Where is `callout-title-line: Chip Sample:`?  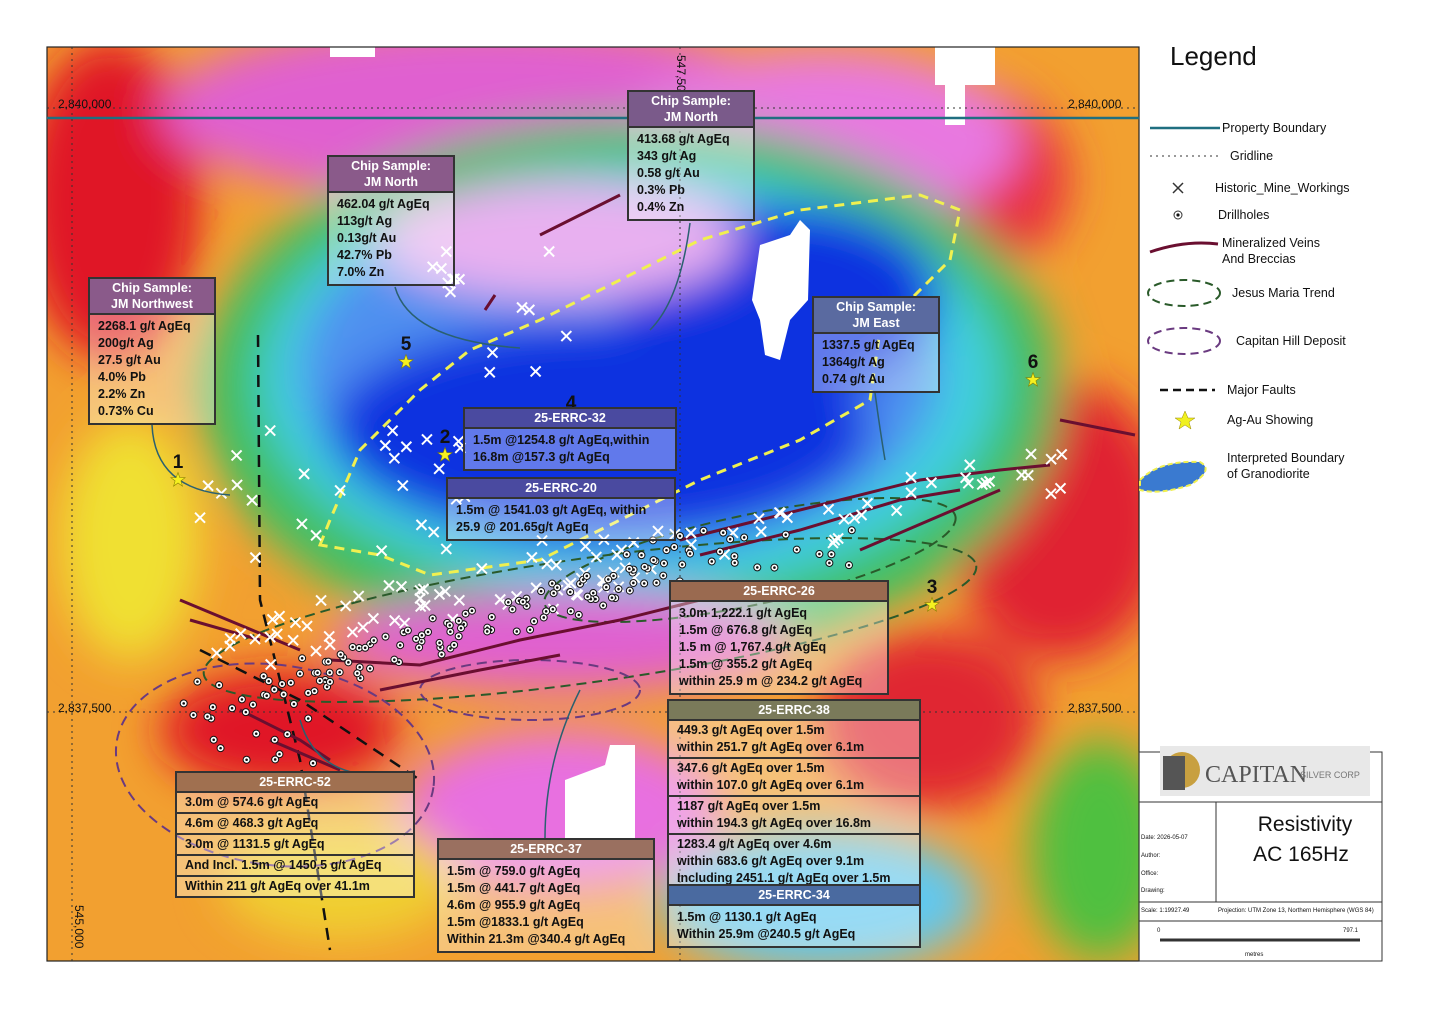 callout-title-line: Chip Sample: is located at coordinates (391, 166).